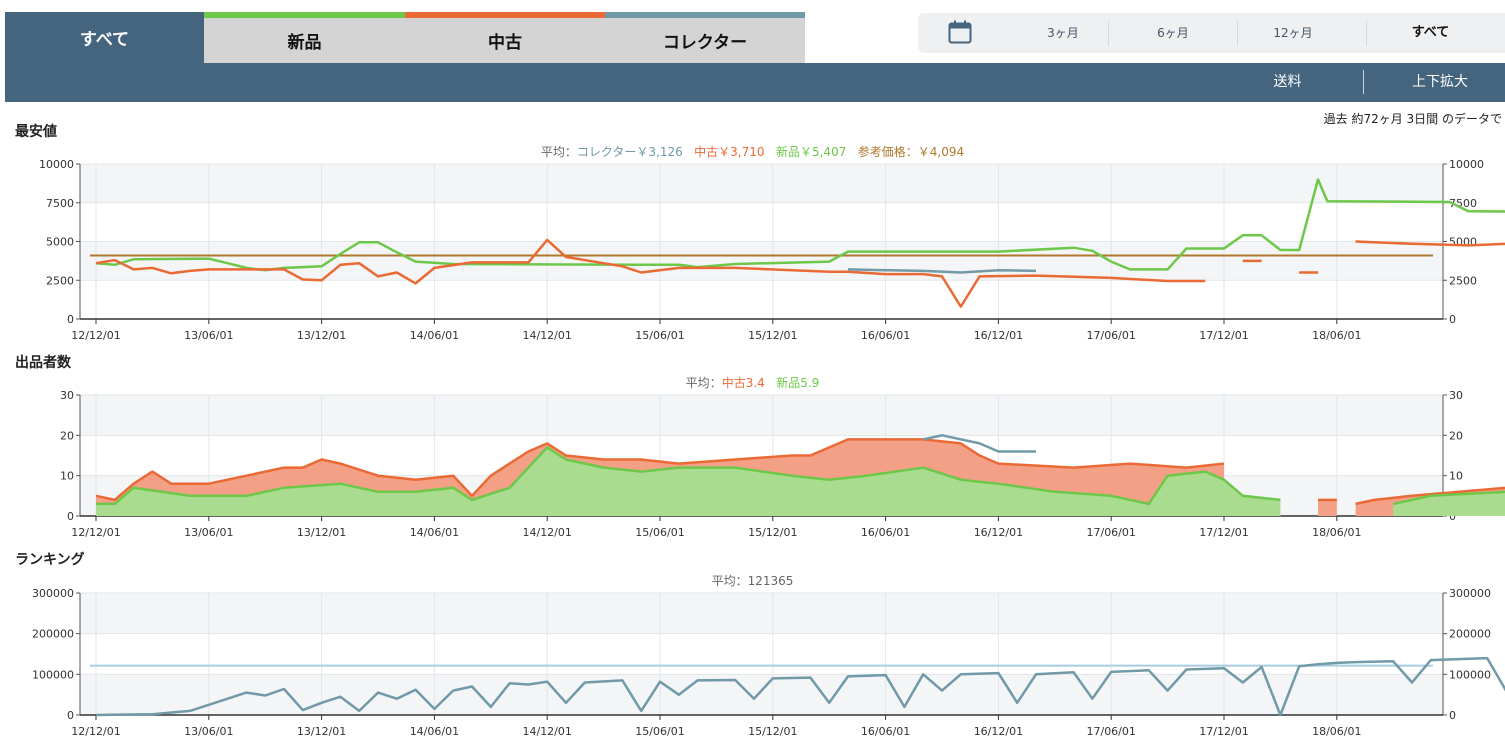  Describe the element at coordinates (770, 581) in the screenshot. I see `average-ranking: 121365` at that location.